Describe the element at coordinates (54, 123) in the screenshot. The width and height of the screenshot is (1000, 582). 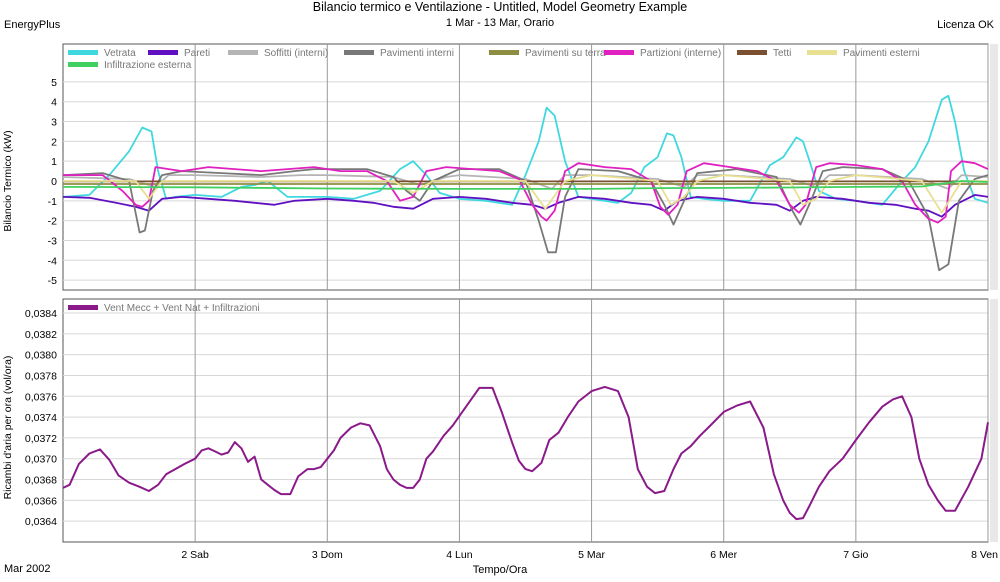
I see `y-tick-label: 3` at that location.